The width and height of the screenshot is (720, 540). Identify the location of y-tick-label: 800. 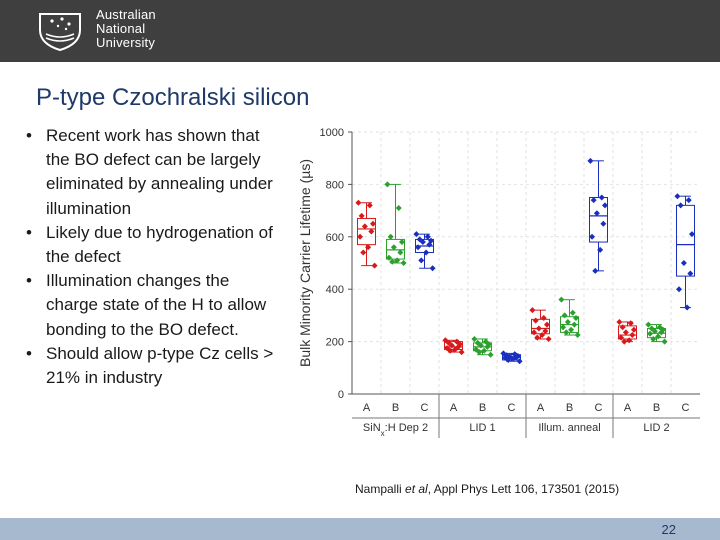
(335, 185).